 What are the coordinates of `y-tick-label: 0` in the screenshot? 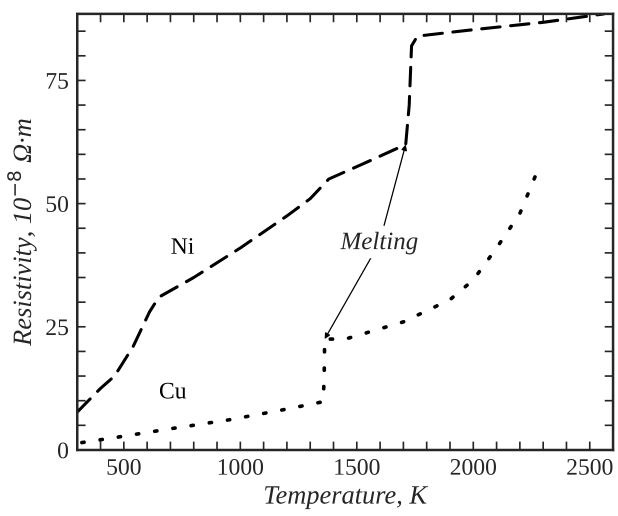 It's located at (63, 450).